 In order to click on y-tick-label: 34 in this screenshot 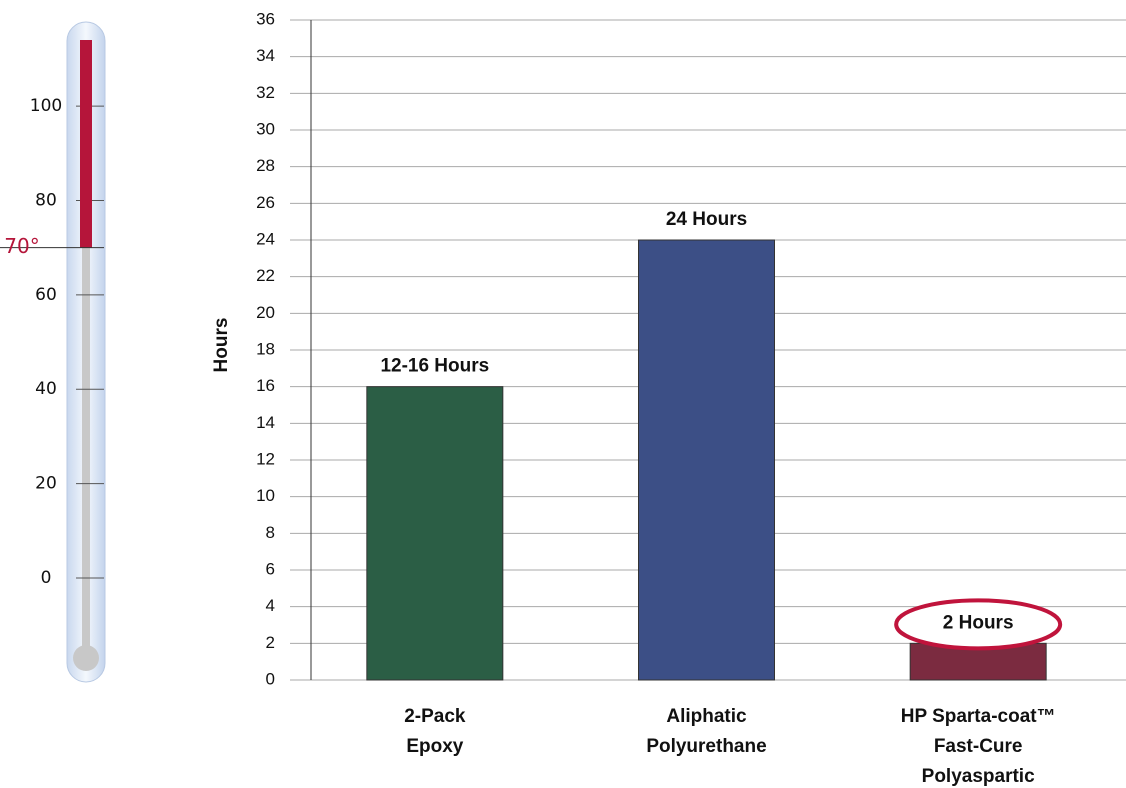, I will do `click(265, 55)`.